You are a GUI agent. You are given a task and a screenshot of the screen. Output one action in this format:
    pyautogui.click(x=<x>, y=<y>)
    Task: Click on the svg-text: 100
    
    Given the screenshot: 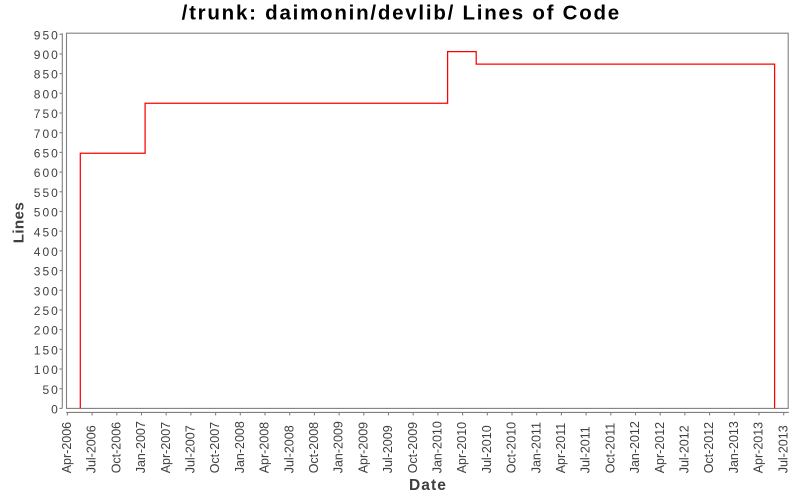 What is the action you would take?
    pyautogui.click(x=47, y=370)
    